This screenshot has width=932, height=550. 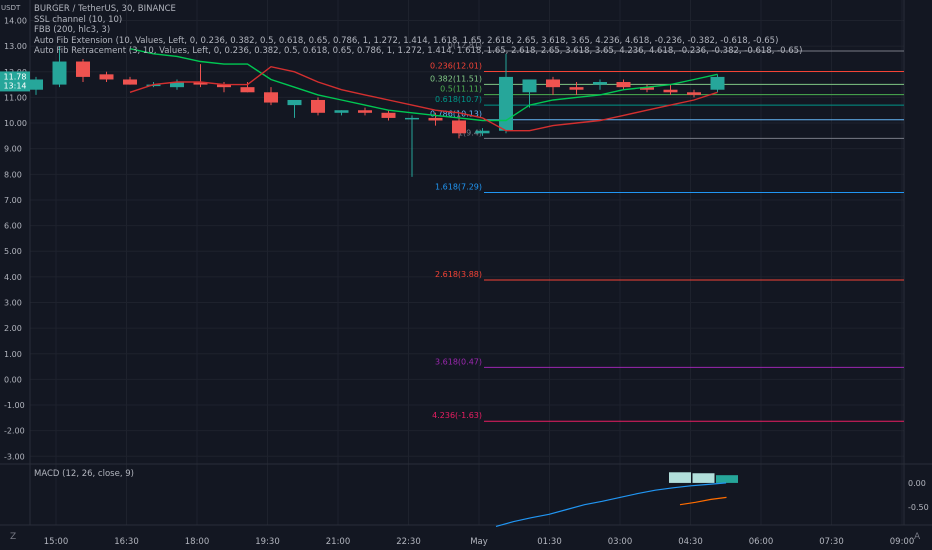 I want to click on x-tick-label: 07:30, so click(x=831, y=542).